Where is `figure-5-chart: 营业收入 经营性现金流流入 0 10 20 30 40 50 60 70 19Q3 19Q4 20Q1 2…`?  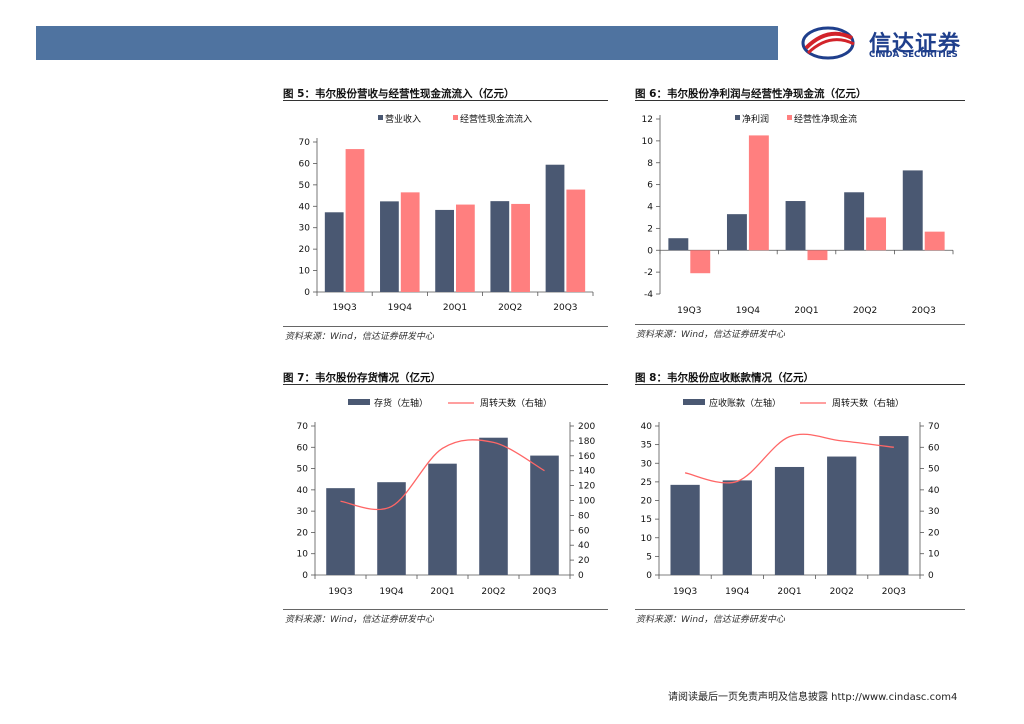
figure-5-chart: 营业收入 经营性现金流流入 0 10 20 30 40 50 60 70 19Q3 19Q4 20Q1 2… is located at coordinates (446, 213).